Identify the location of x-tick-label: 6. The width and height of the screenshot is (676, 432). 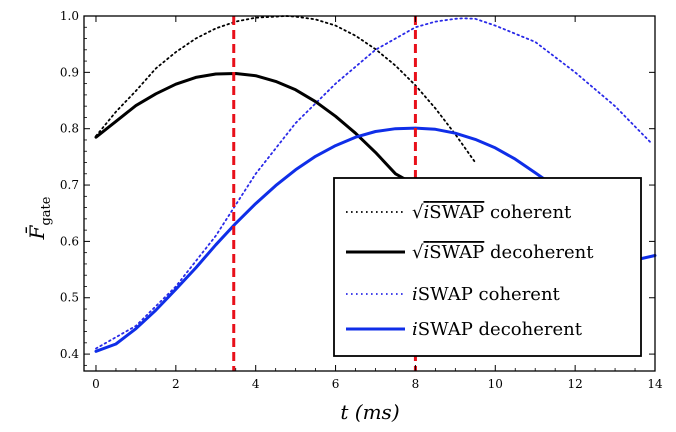
(336, 384).